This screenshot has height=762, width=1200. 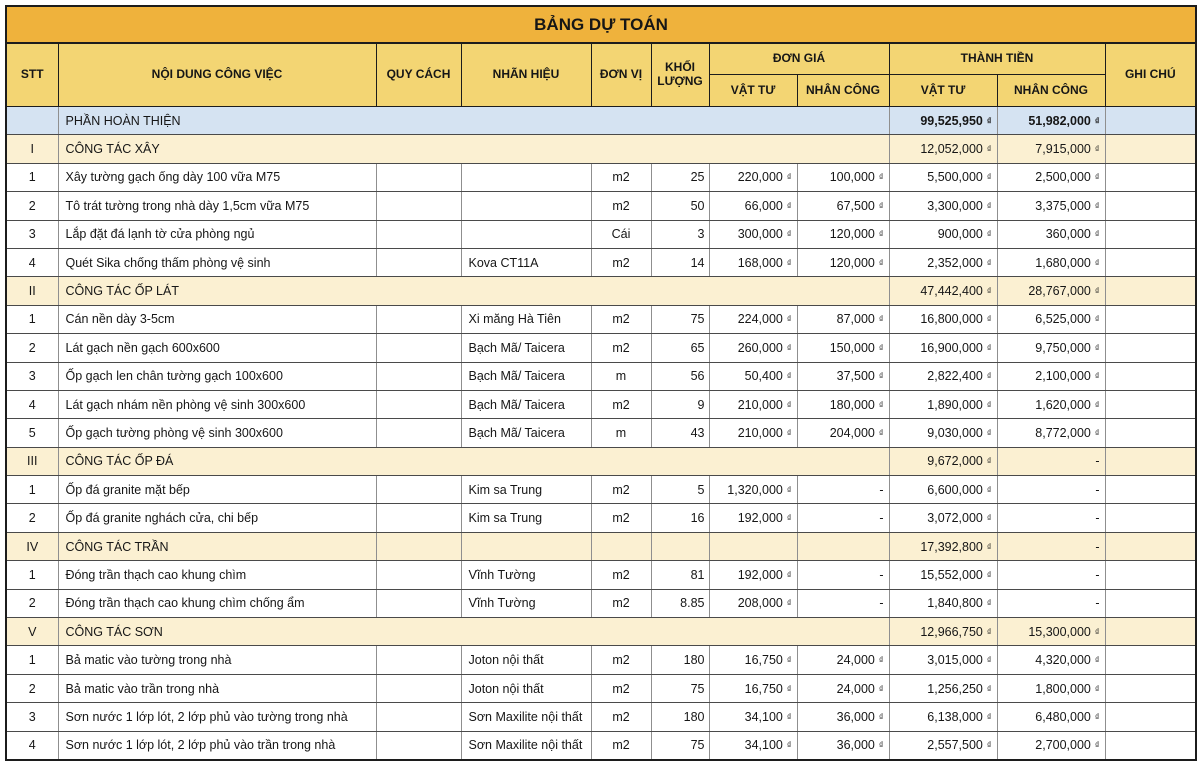 What do you see at coordinates (843, 546) in the screenshot?
I see `cell-unit-price-labor` at bounding box center [843, 546].